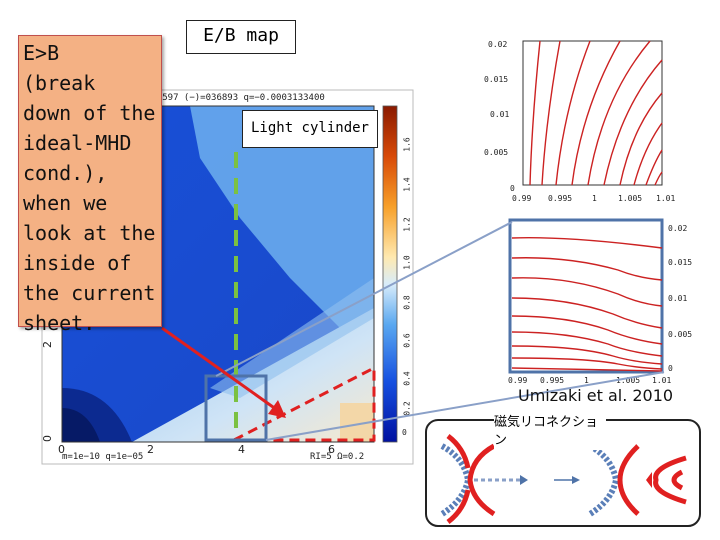 The height and width of the screenshot is (540, 720). What do you see at coordinates (678, 298) in the screenshot?
I see `zoom-plot-y-tick: 0.01` at bounding box center [678, 298].